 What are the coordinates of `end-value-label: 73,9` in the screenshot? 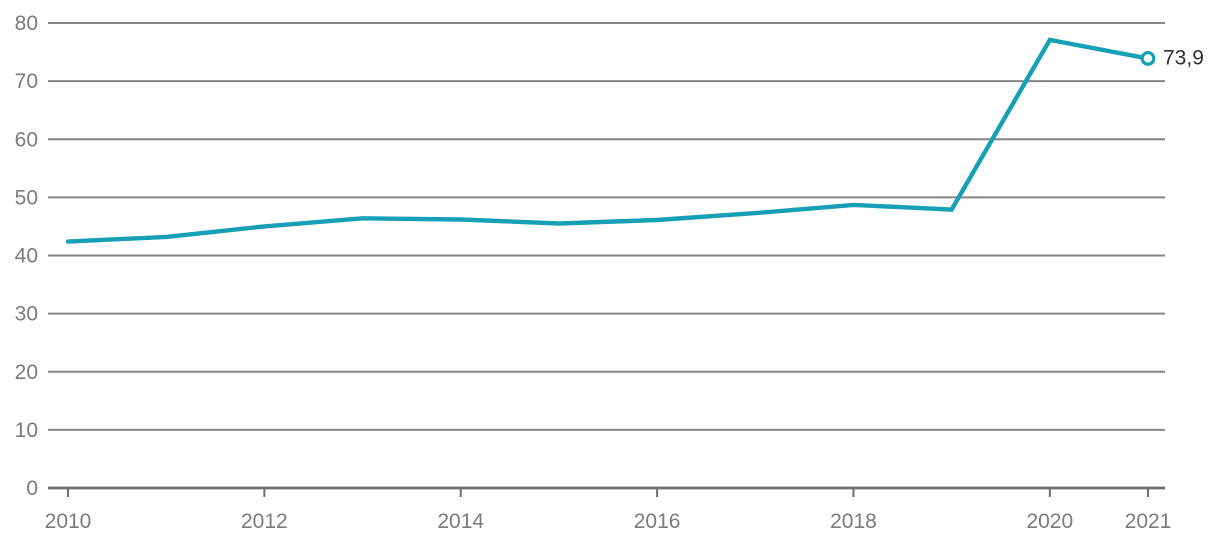 It's located at (1183, 58).